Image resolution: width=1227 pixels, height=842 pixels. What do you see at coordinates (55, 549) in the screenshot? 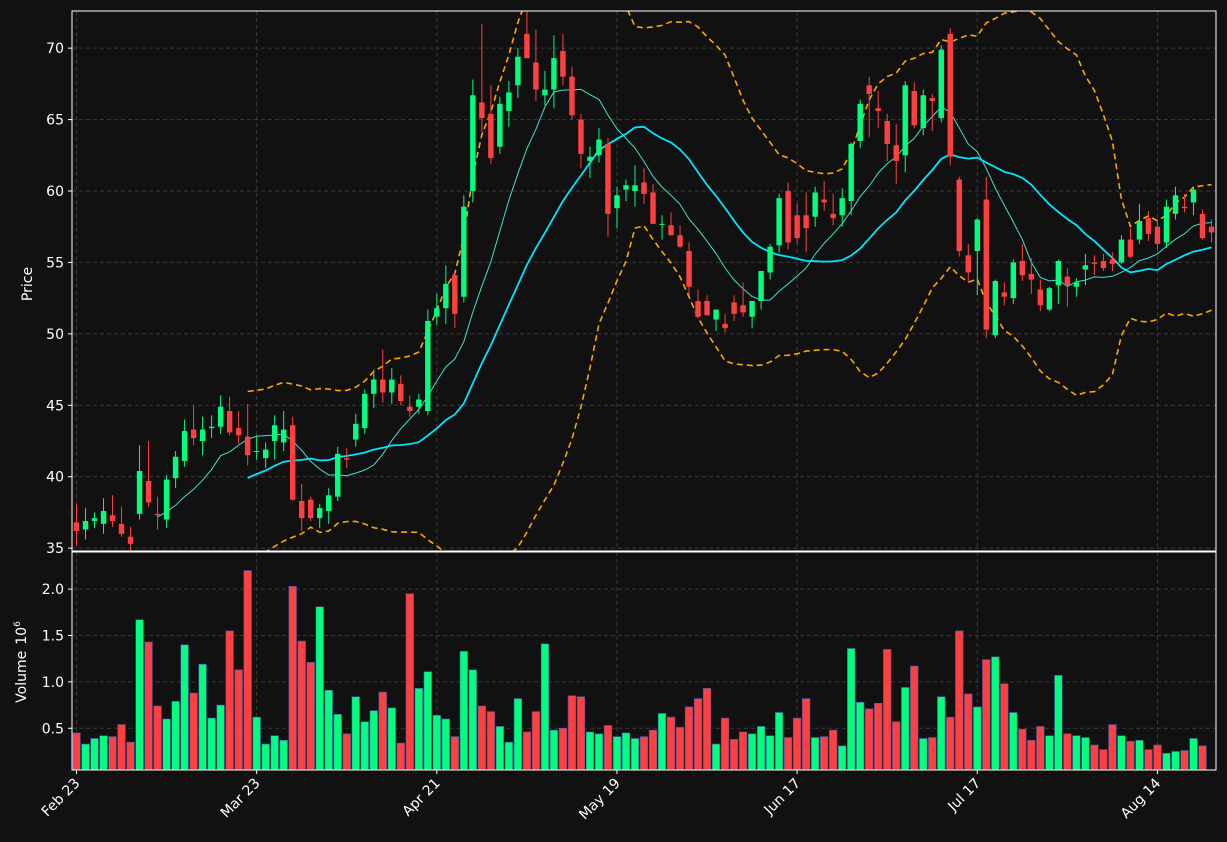
I see `price-tick-label: 35` at bounding box center [55, 549].